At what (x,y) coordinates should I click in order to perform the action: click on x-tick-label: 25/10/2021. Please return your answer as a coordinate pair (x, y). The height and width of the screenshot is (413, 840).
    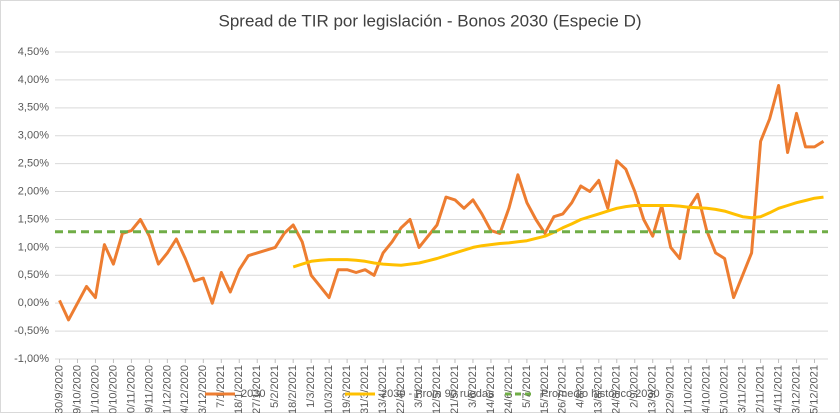
    Looking at the image, I should click on (725, 389).